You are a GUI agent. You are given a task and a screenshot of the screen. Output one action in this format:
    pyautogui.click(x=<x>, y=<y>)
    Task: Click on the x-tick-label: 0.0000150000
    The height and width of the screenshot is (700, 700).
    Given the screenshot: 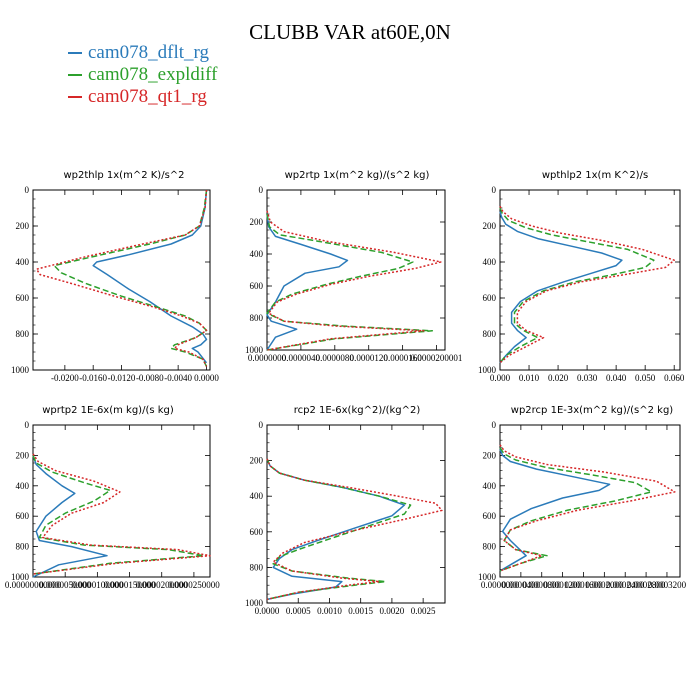 What is the action you would take?
    pyautogui.click(x=130, y=585)
    